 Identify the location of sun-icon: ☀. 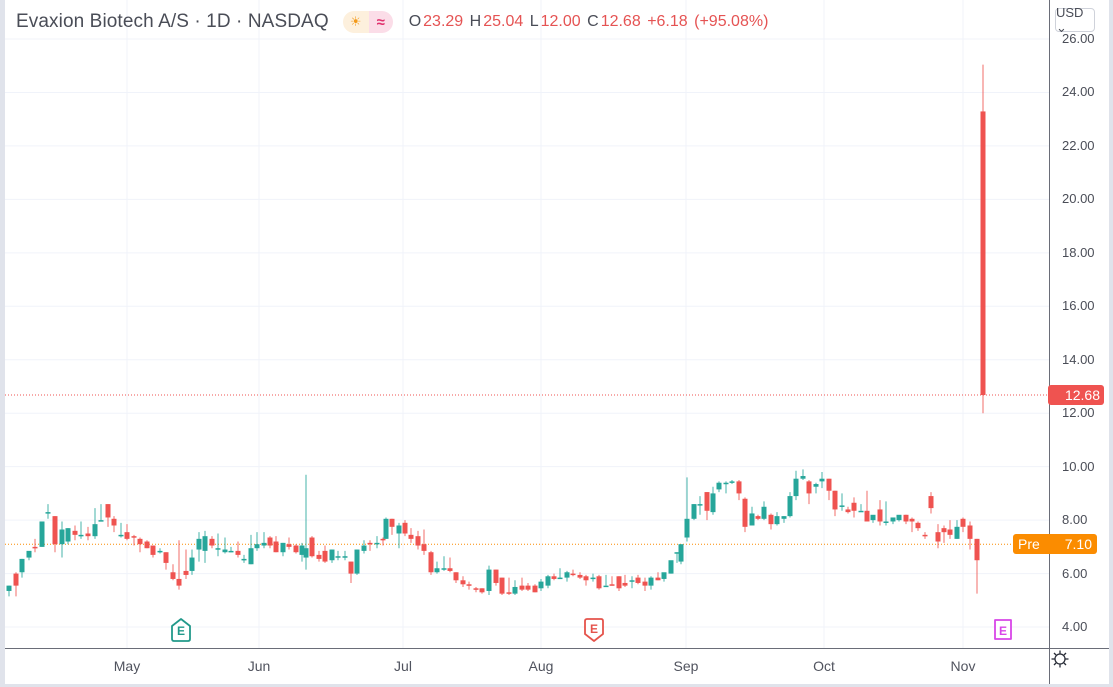
(355, 22).